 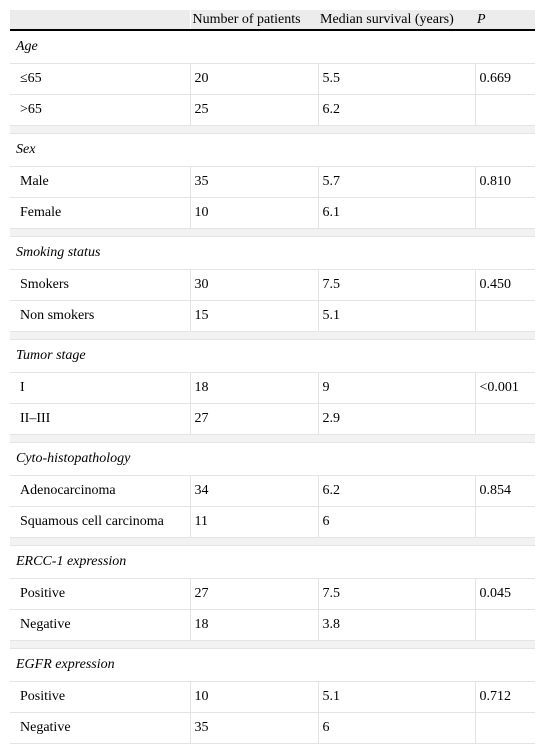 What do you see at coordinates (254, 79) in the screenshot?
I see `patients-cell: 20` at bounding box center [254, 79].